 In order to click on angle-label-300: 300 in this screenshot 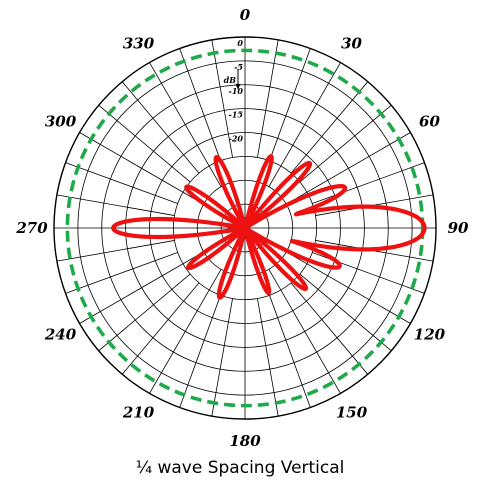, I will do `click(61, 122)`.